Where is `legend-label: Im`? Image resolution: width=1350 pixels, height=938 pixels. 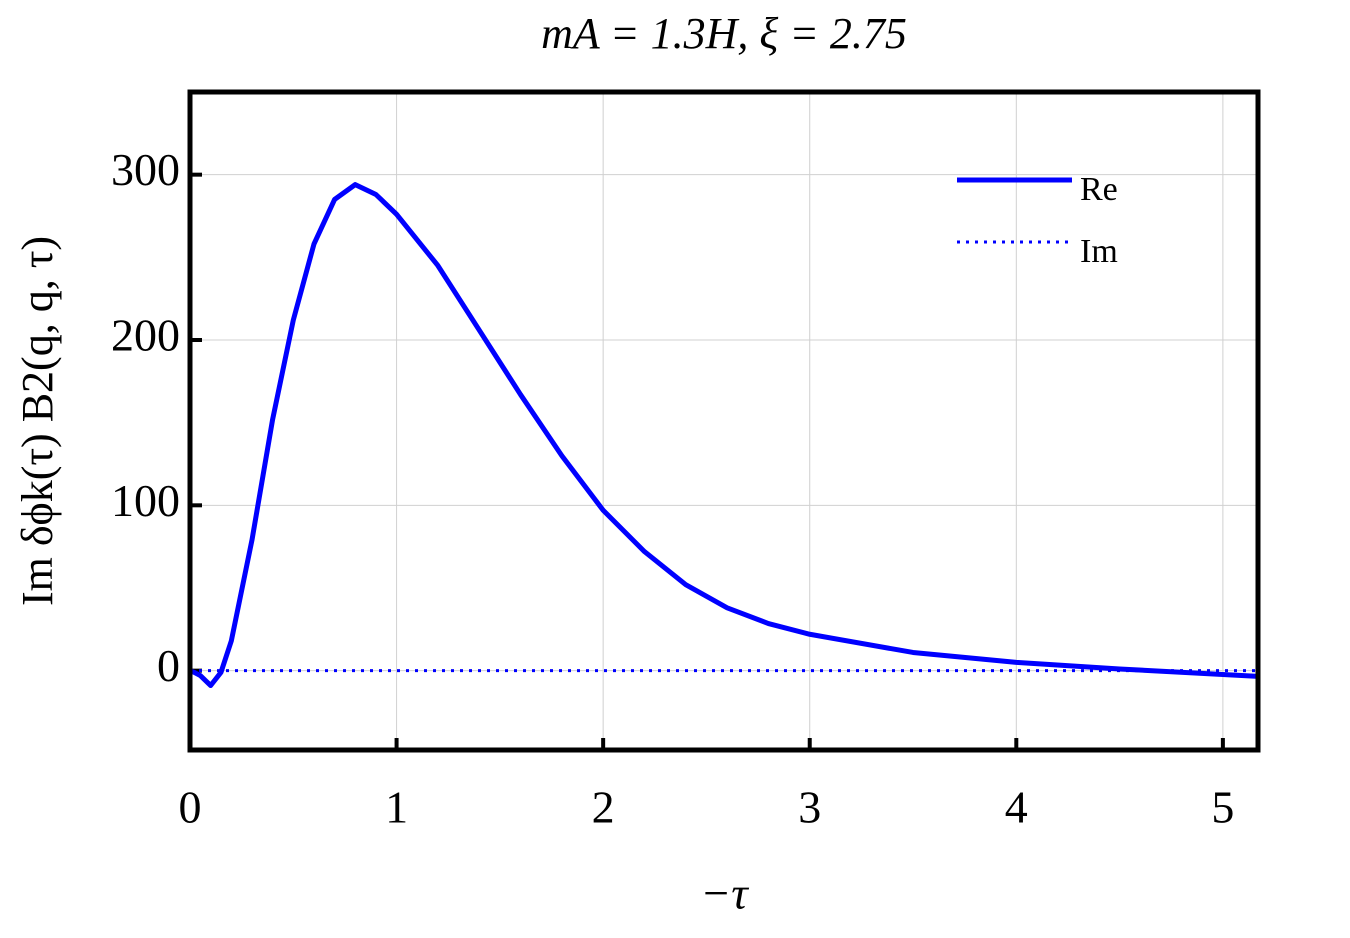 legend-label: Im is located at coordinates (1099, 251).